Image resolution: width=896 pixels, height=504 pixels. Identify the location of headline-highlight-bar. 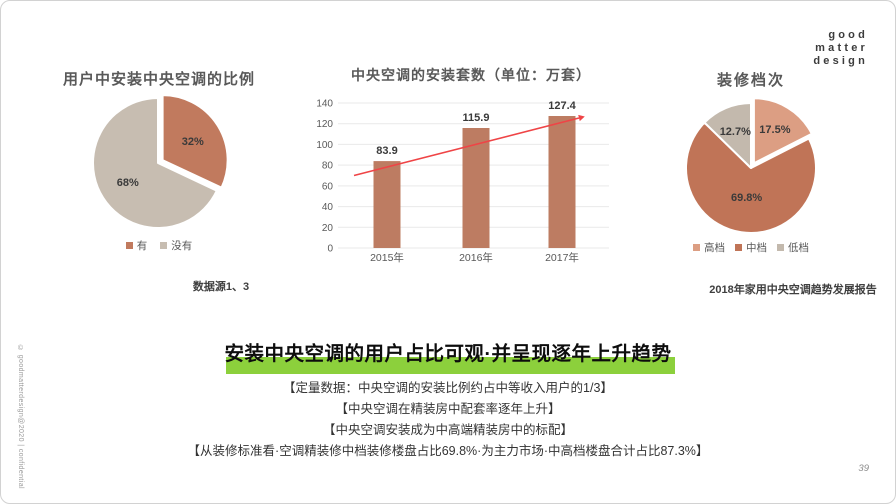
(450, 365).